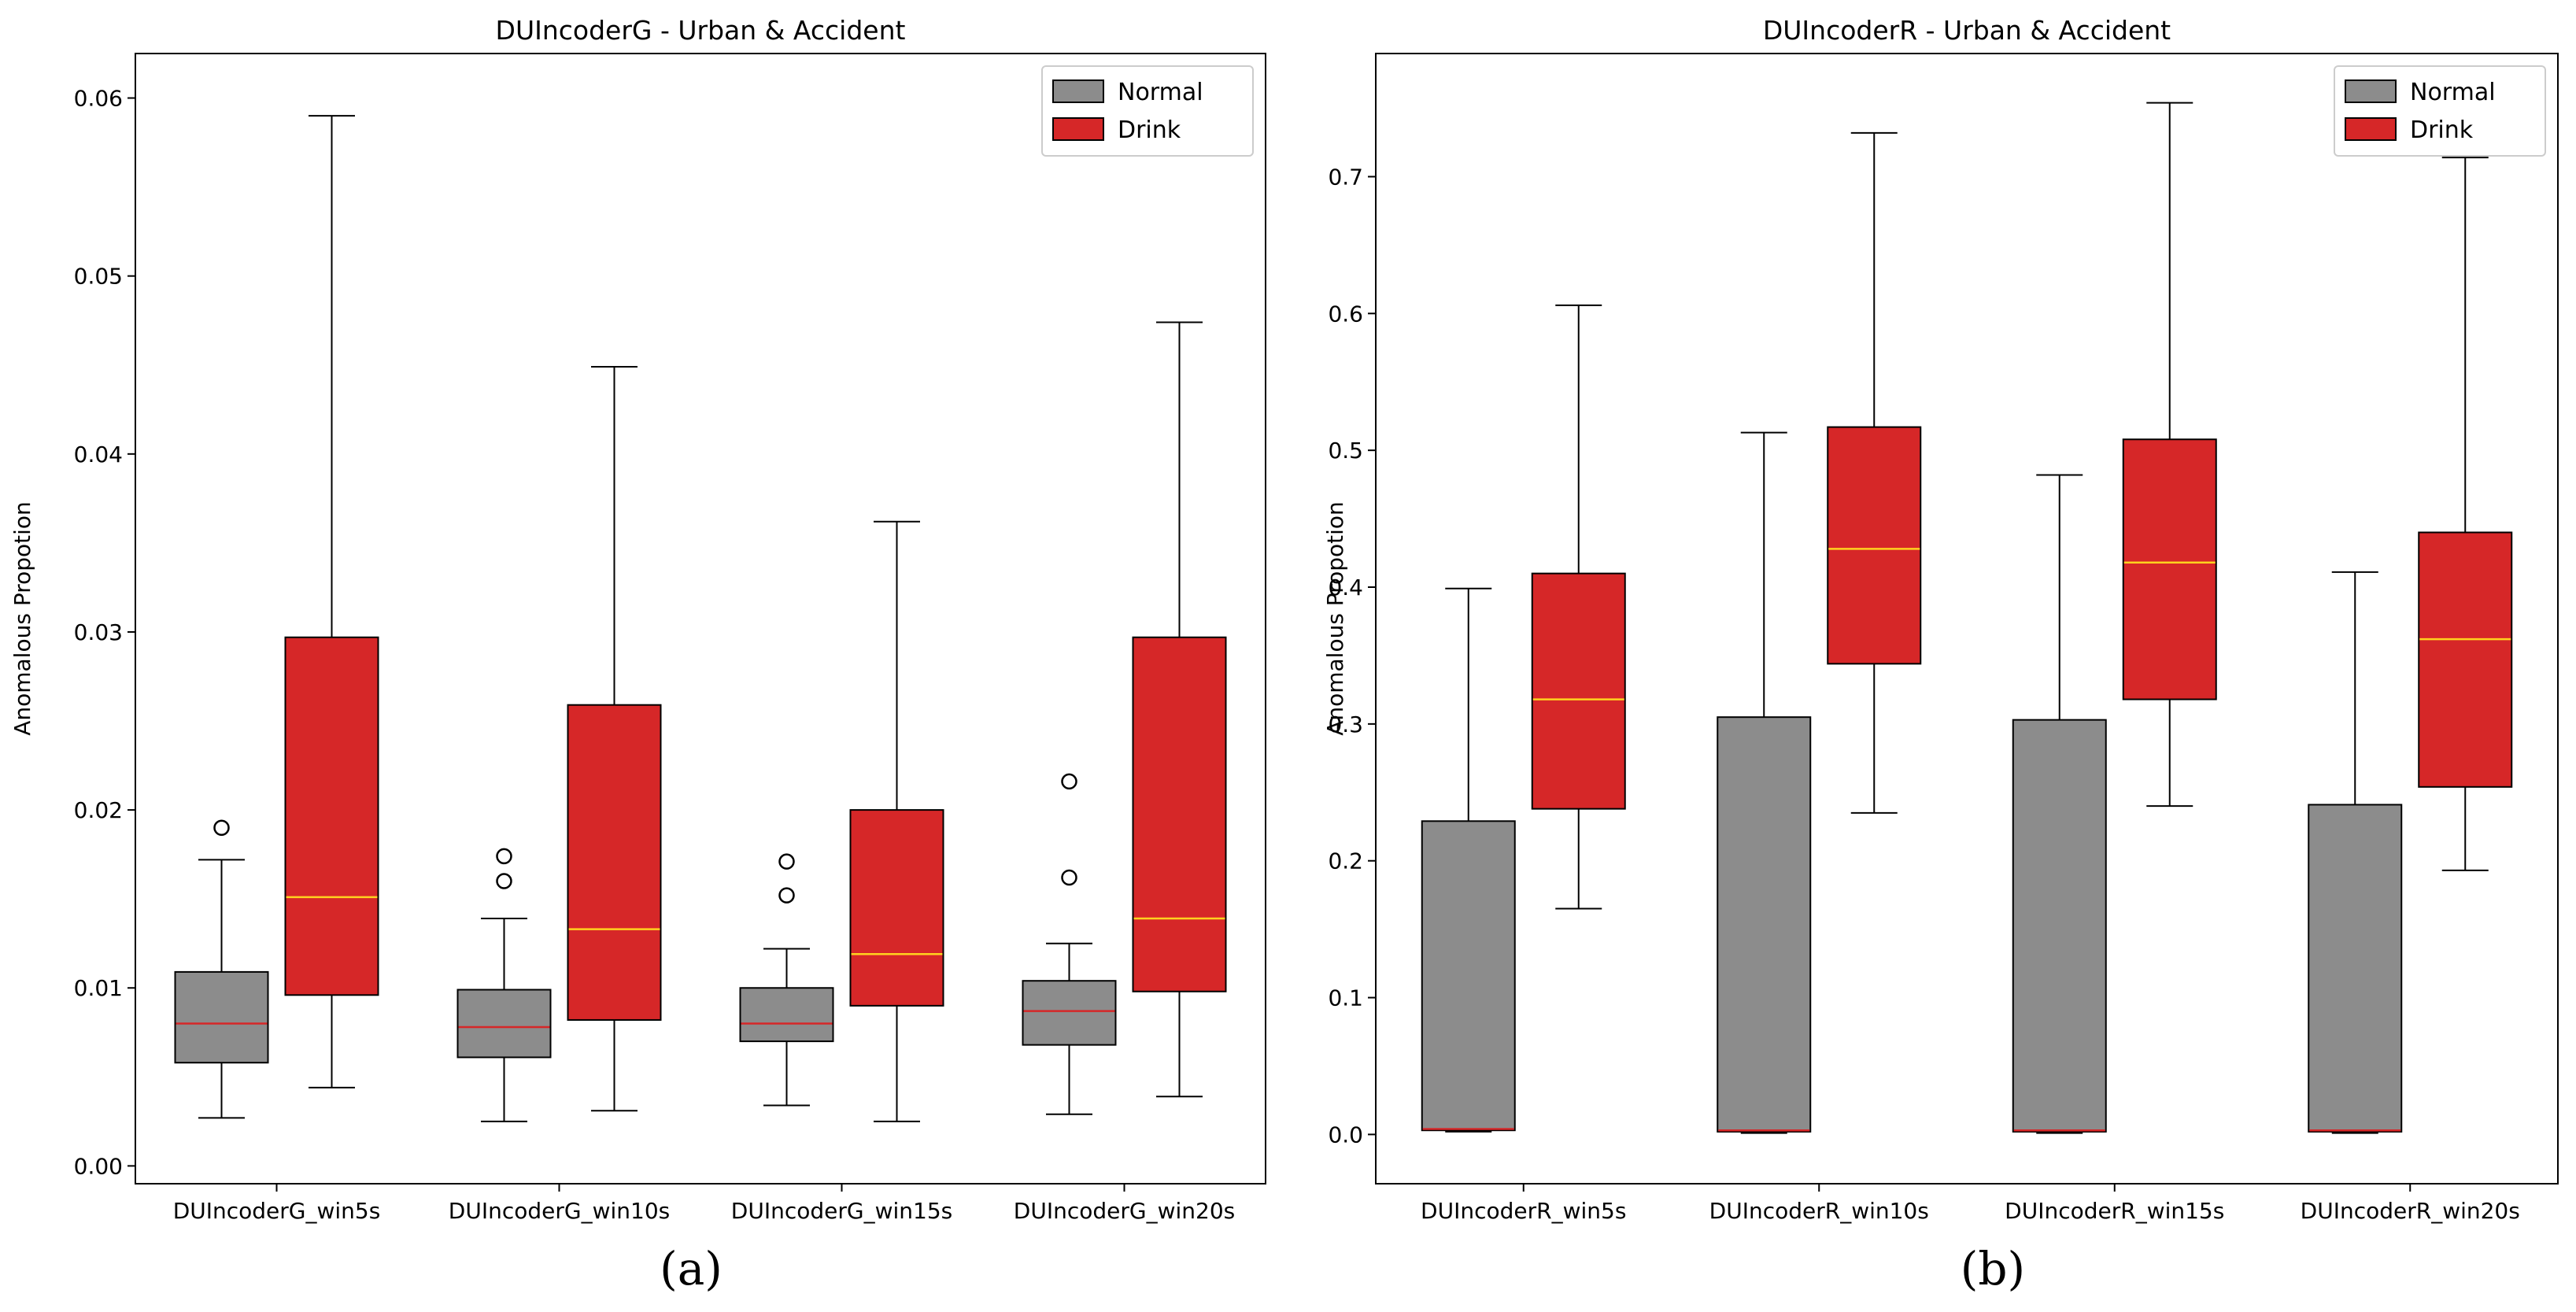 The width and height of the screenshot is (2576, 1312). I want to click on caption-b: (b), so click(1993, 1268).